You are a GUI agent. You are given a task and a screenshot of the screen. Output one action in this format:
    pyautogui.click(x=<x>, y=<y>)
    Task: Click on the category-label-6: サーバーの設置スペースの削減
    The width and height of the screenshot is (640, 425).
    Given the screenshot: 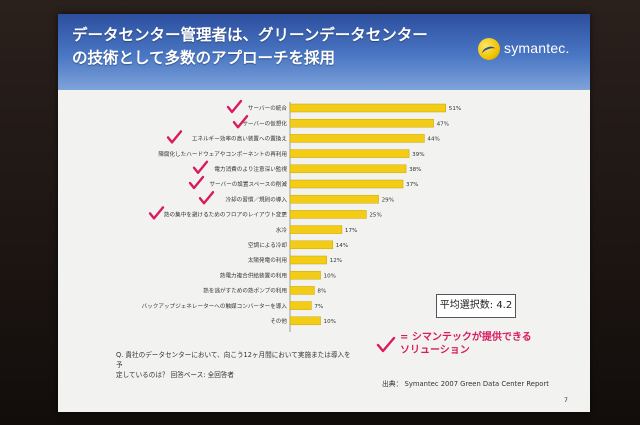 What is the action you would take?
    pyautogui.click(x=248, y=184)
    